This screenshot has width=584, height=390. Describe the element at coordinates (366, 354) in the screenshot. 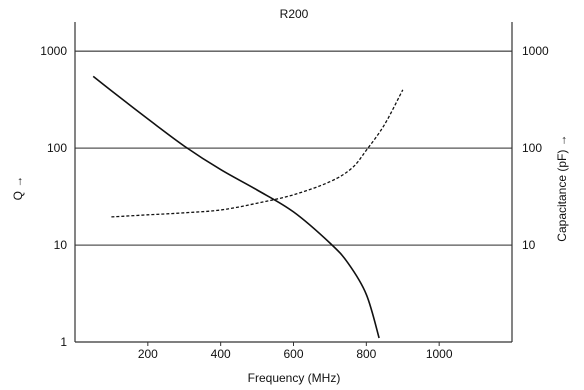

I see `x-tick-label: 800` at that location.